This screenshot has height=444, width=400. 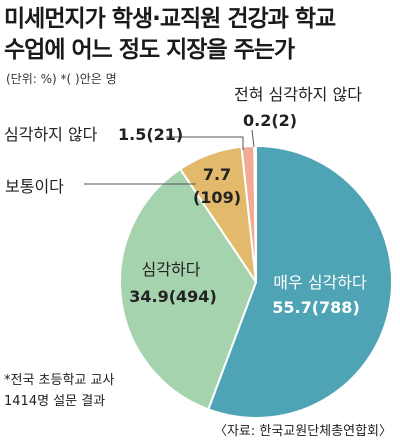 What do you see at coordinates (59, 391) in the screenshot?
I see `survey-footnote: *전국 초등학교 교사 1414명 설문 결과` at bounding box center [59, 391].